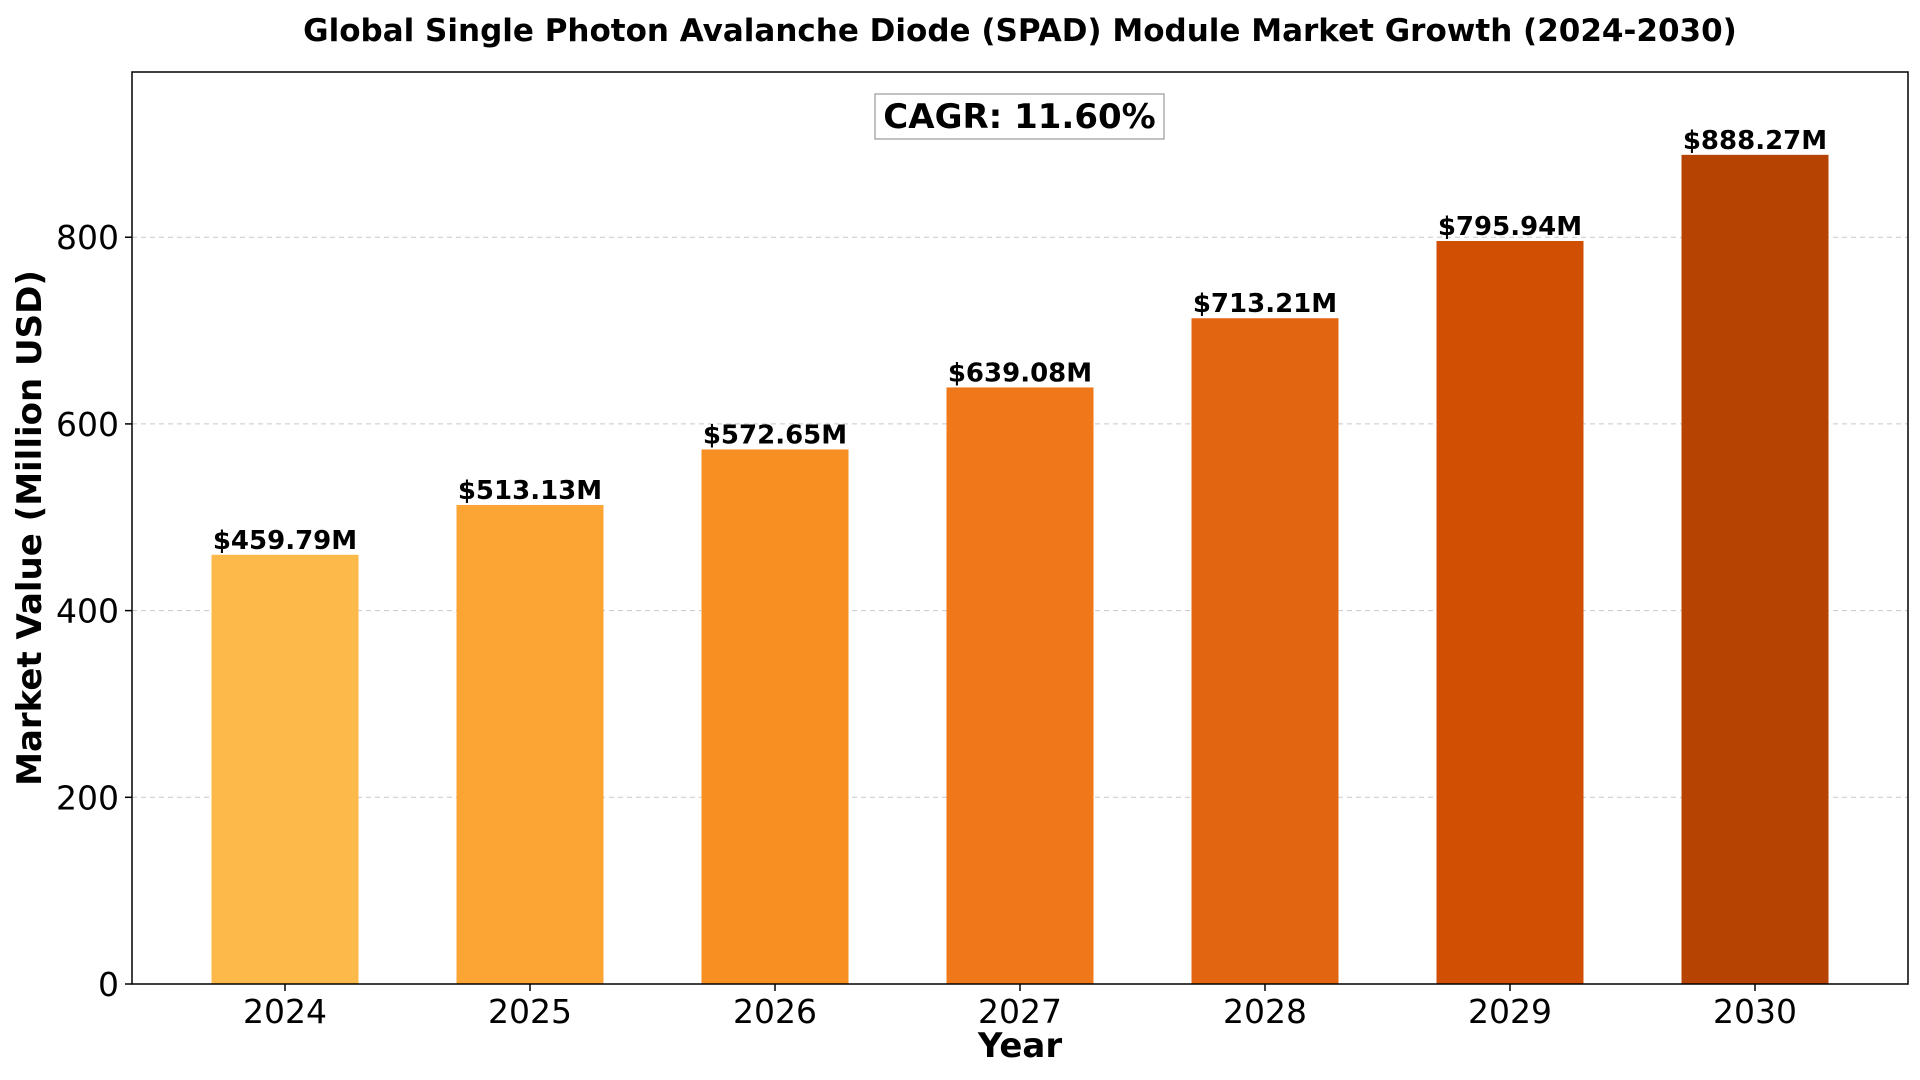 Image resolution: width=1920 pixels, height=1080 pixels. I want to click on bar-value-label-2027: $639.08M, so click(1020, 373).